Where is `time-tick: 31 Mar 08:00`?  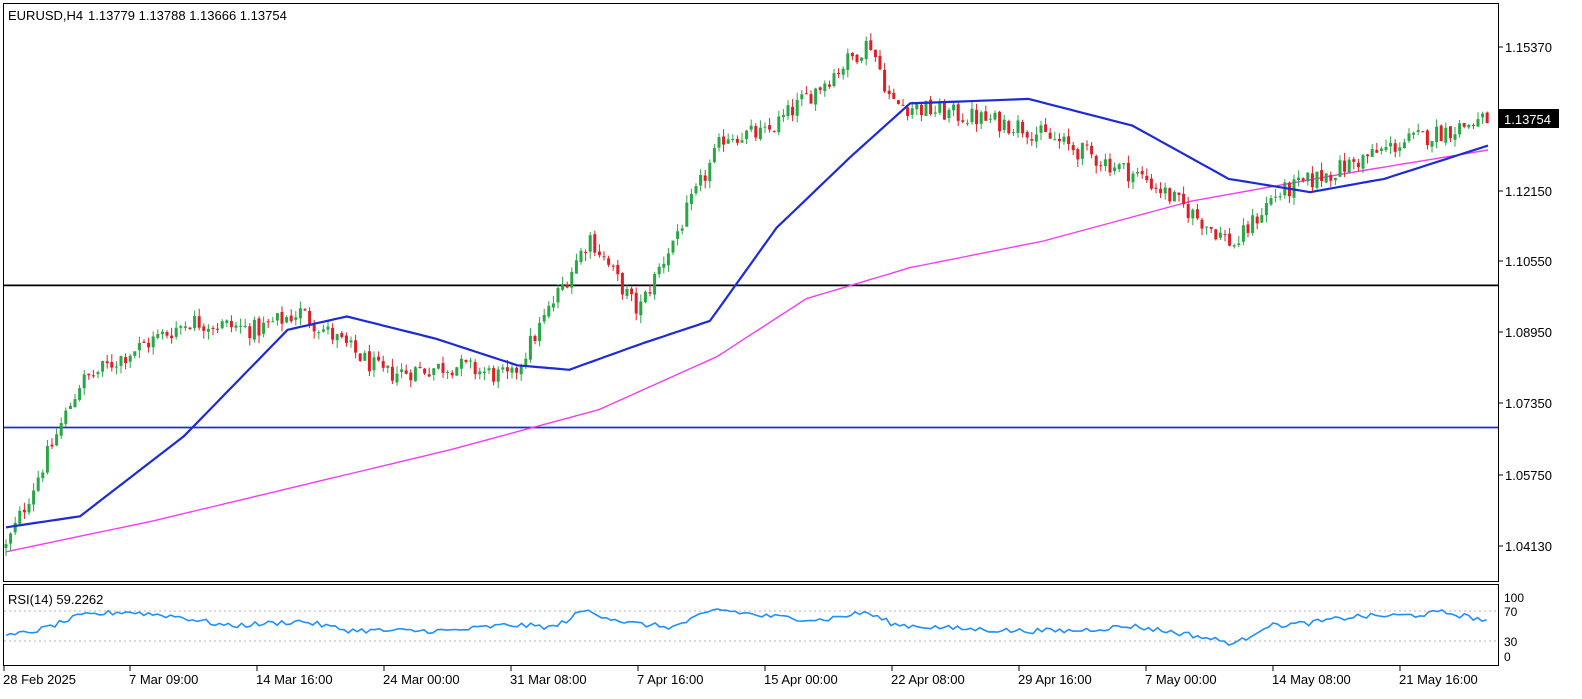
time-tick: 31 Mar 08:00 is located at coordinates (548, 679).